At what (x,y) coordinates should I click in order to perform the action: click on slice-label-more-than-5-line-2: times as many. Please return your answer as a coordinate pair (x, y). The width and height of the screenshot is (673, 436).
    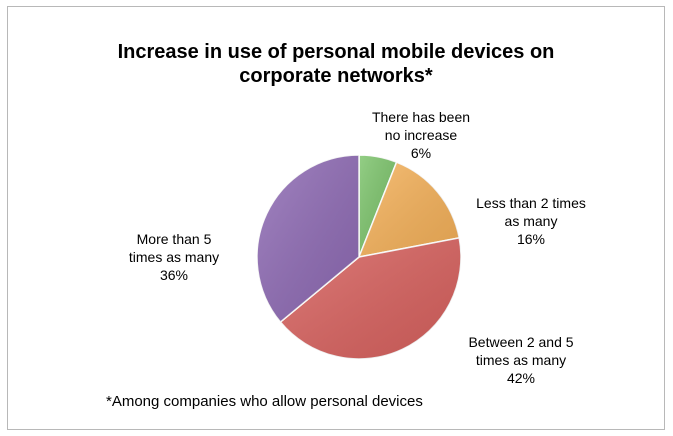
    Looking at the image, I should click on (174, 257).